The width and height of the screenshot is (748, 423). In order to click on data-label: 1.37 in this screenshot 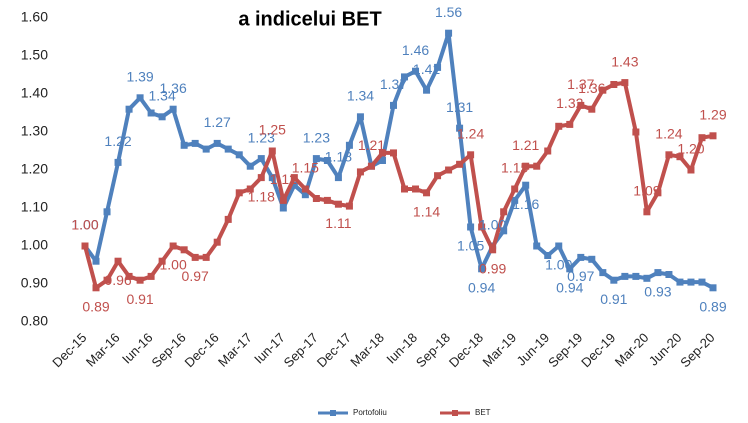, I will do `click(580, 84)`.